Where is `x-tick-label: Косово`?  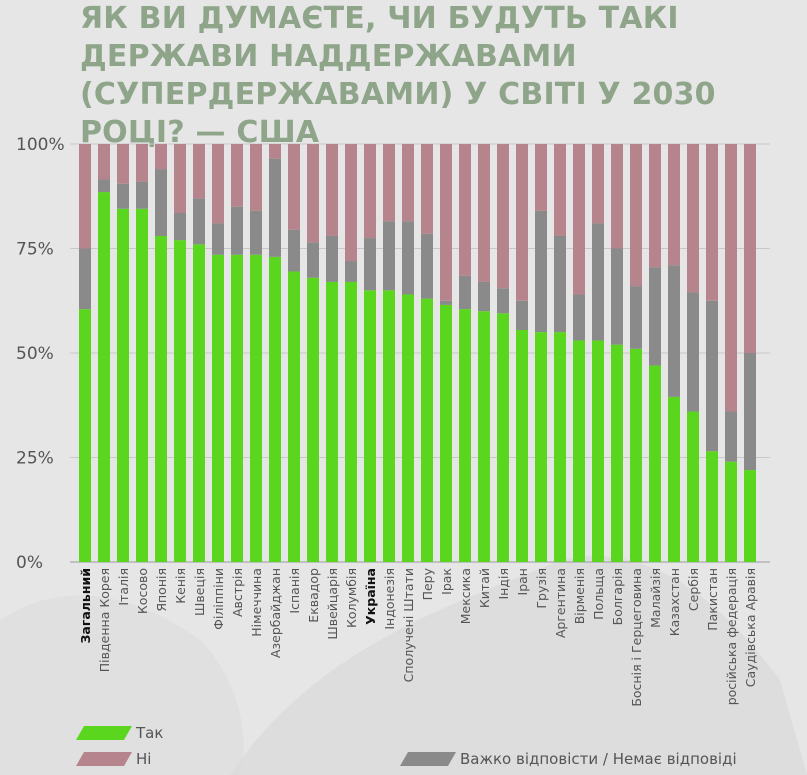
x-tick-label: Косово is located at coordinates (142, 591).